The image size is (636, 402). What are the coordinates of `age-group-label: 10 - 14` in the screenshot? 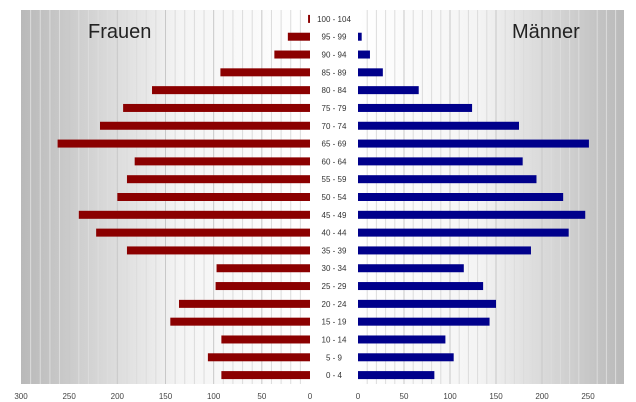 It's located at (334, 339).